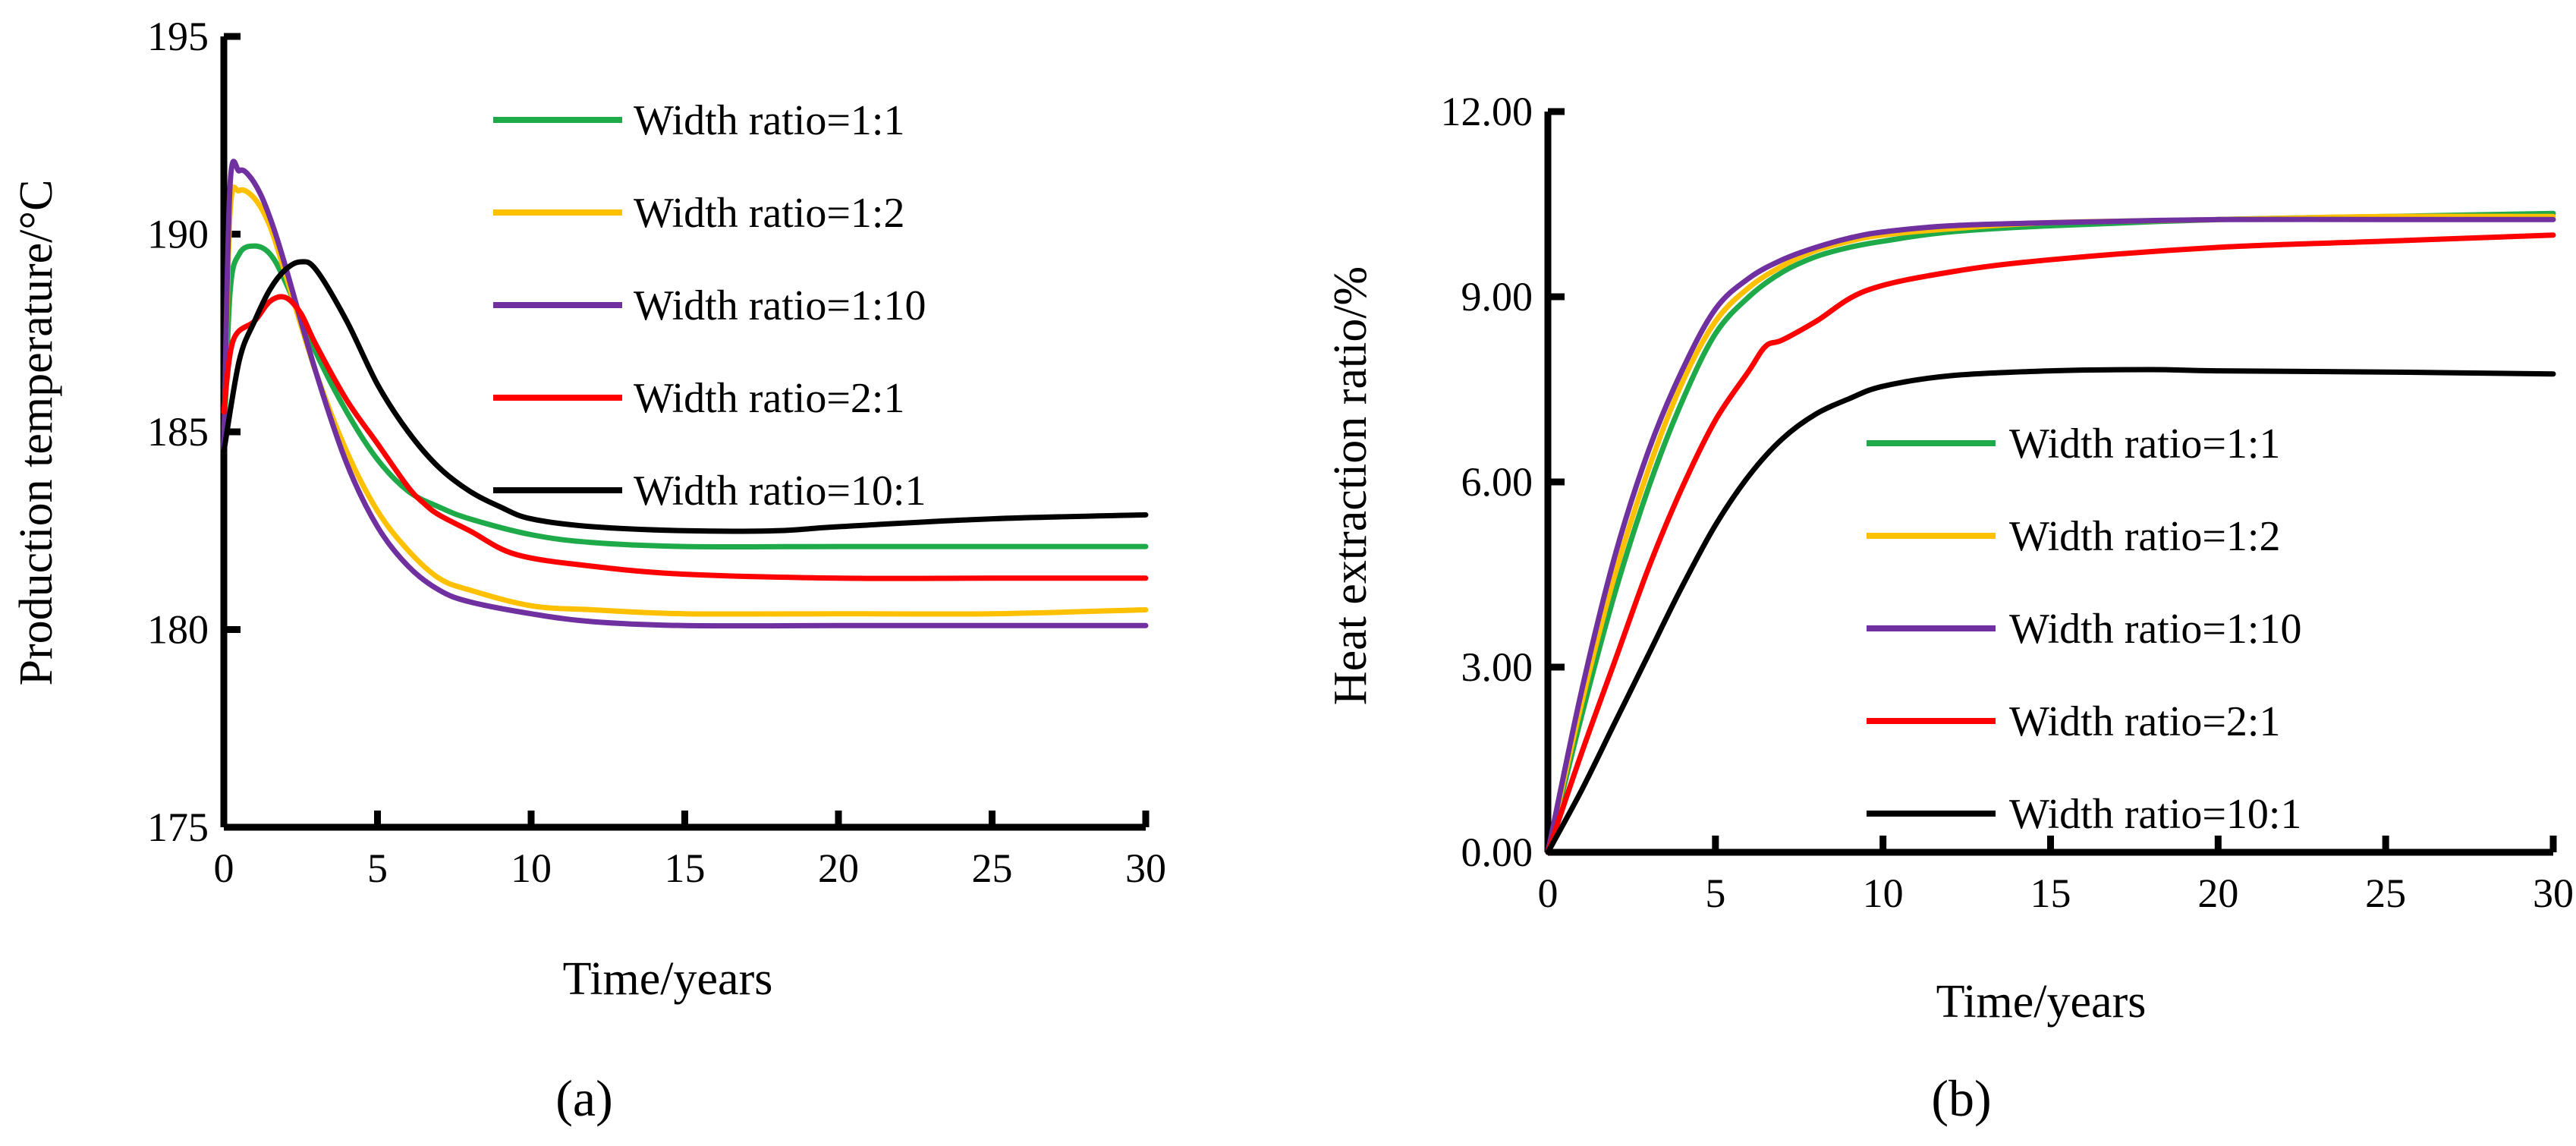 The height and width of the screenshot is (1146, 2576). What do you see at coordinates (668, 979) in the screenshot?
I see `panel-a-x-axis-label: Time/years` at bounding box center [668, 979].